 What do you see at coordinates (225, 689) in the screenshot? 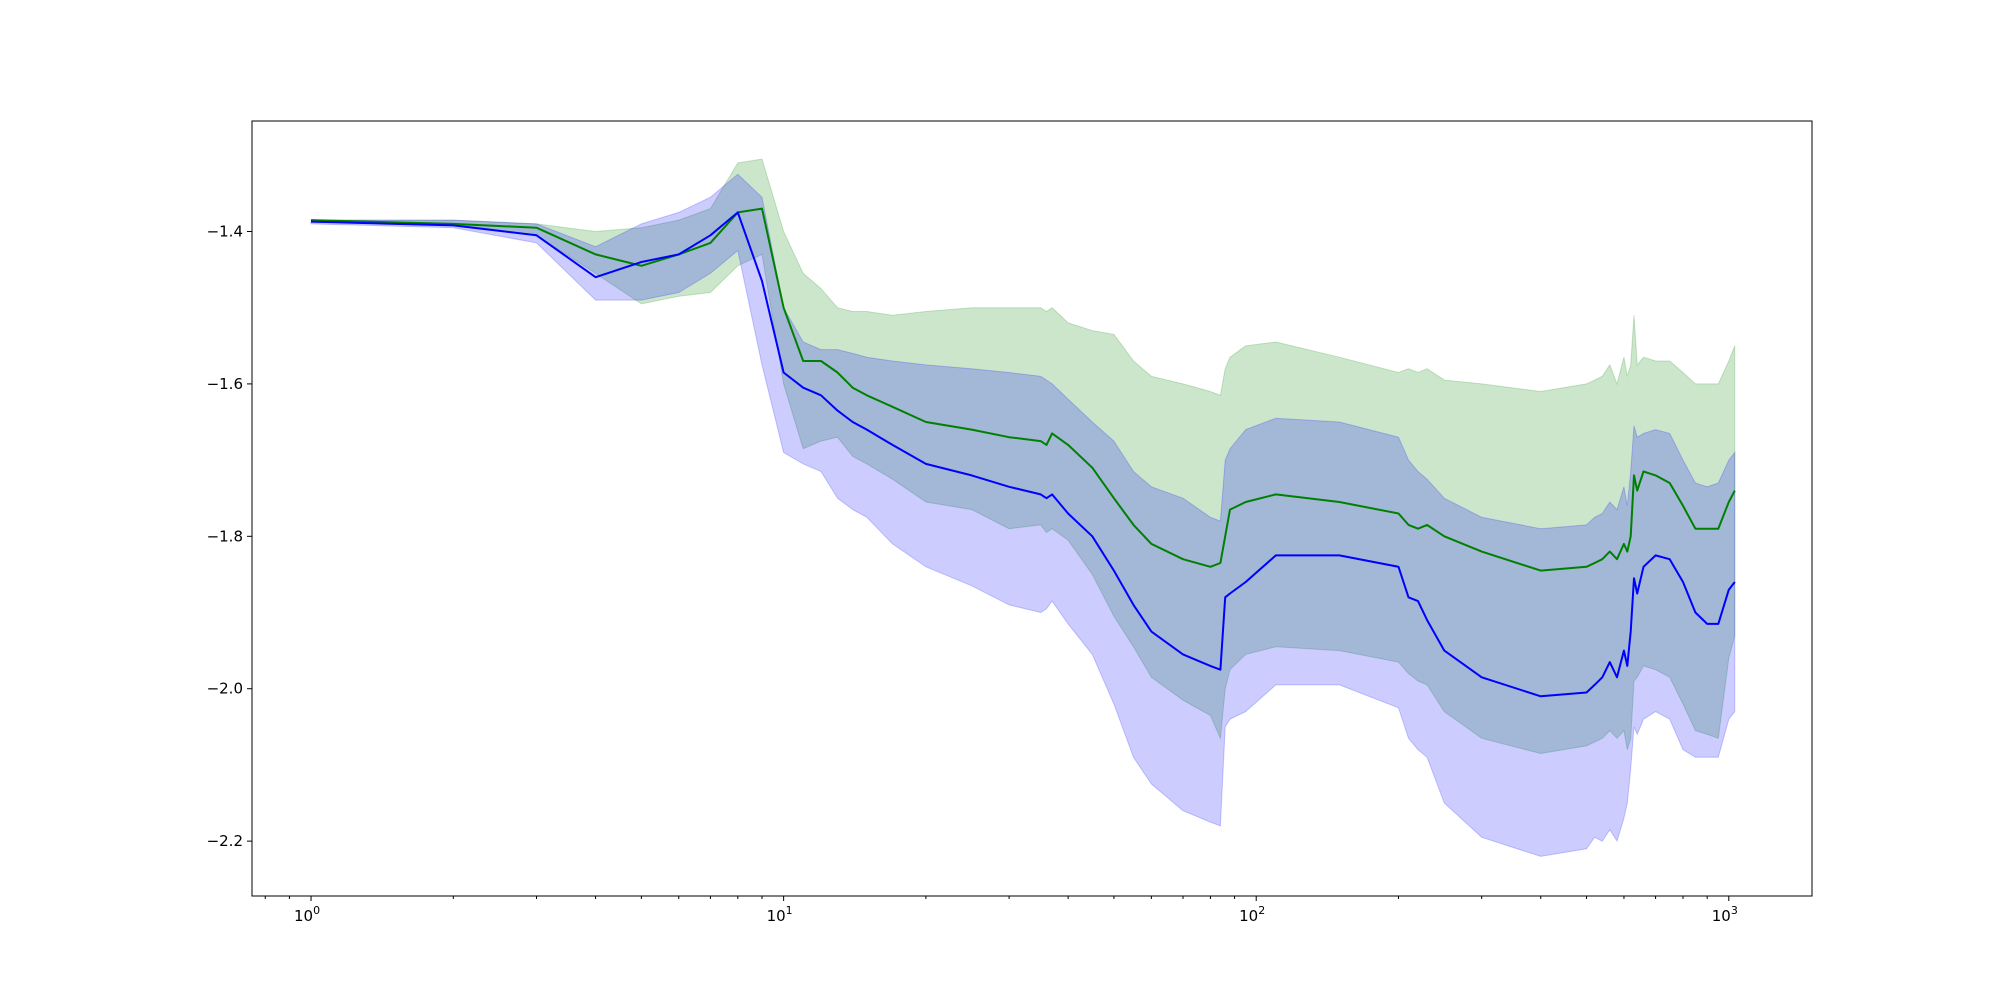
I see `y-tick-label: −2.0` at bounding box center [225, 689].